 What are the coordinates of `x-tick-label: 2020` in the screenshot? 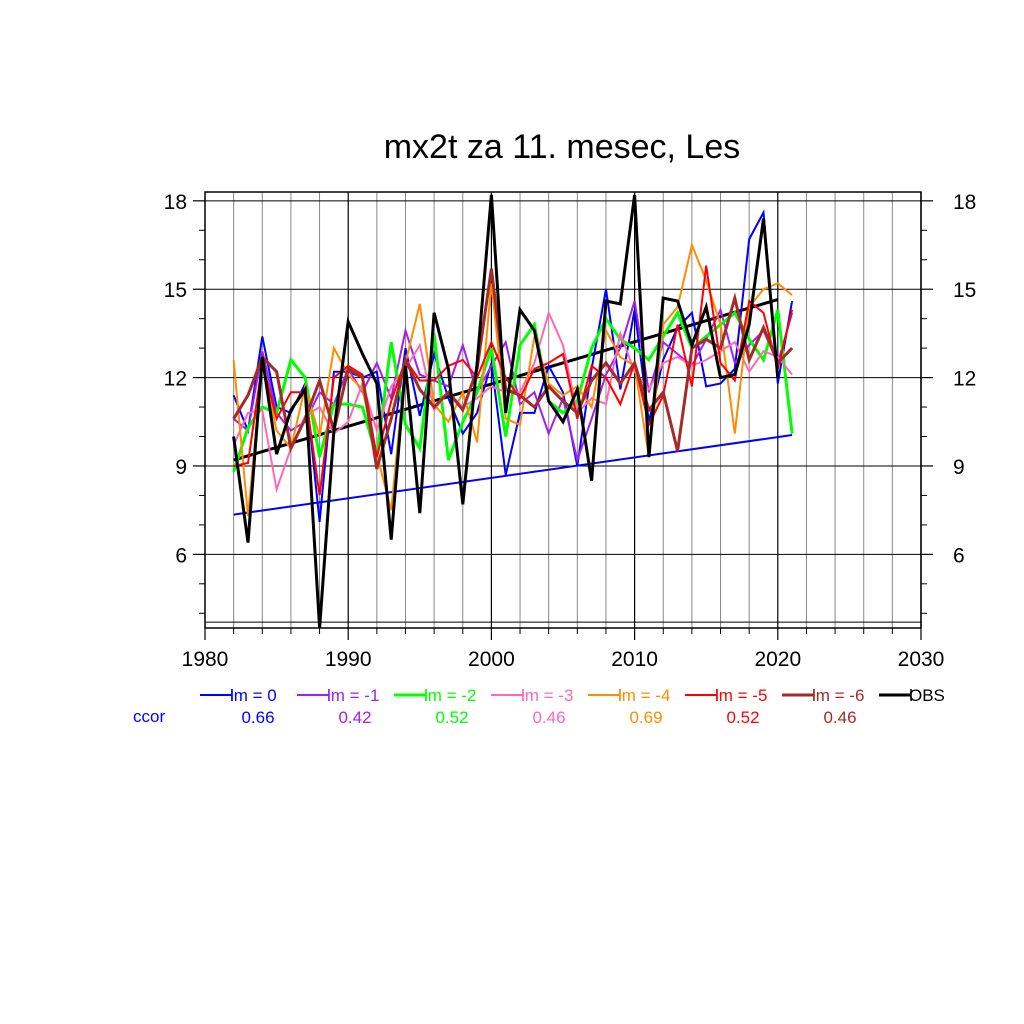 It's located at (777, 659).